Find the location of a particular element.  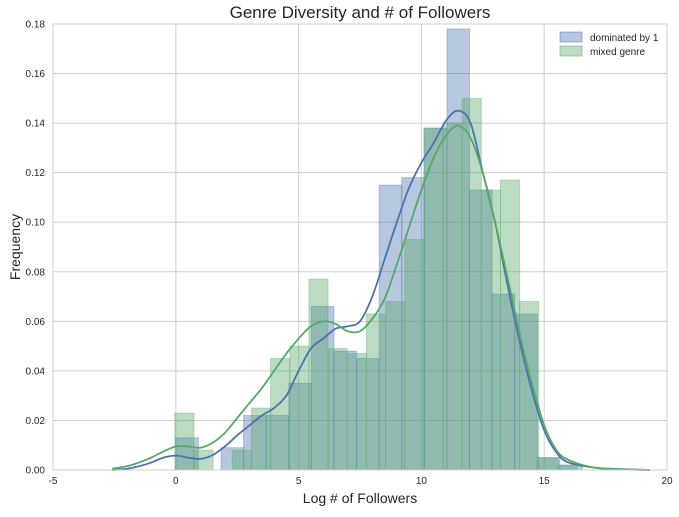

y-tick-label-5: 0.10 is located at coordinates (36, 223).